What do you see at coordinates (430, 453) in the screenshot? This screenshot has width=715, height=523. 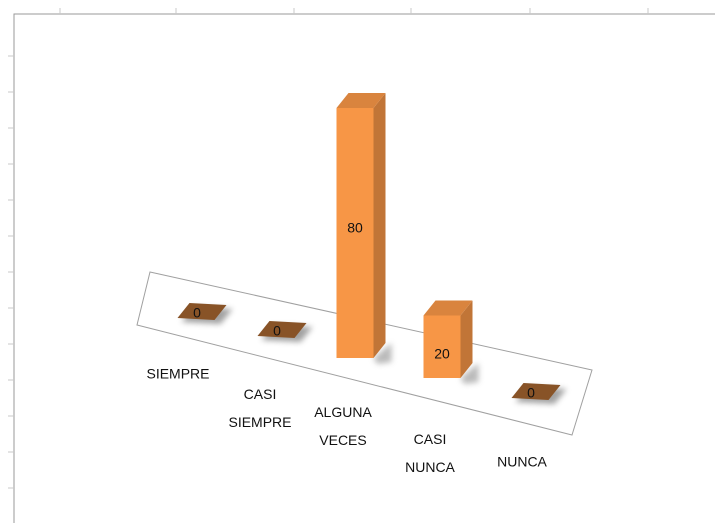 I see `x-tick-label: CASI NUNCA` at bounding box center [430, 453].